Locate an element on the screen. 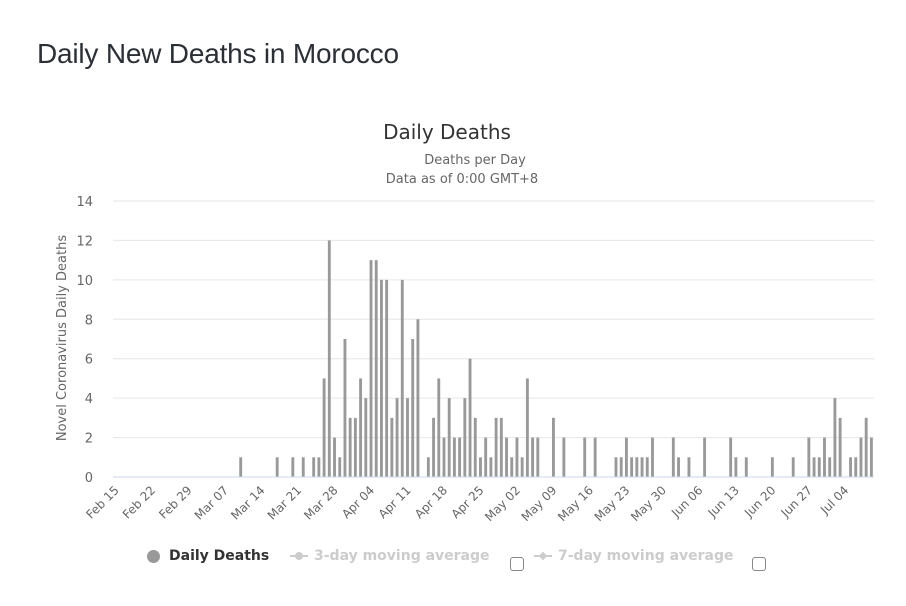  legend-daily-deaths-label: Daily Deaths is located at coordinates (219, 556).